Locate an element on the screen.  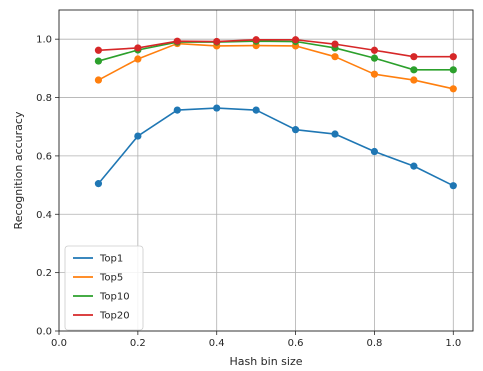
y-axis-label: Recognition accuracy is located at coordinates (18, 170).